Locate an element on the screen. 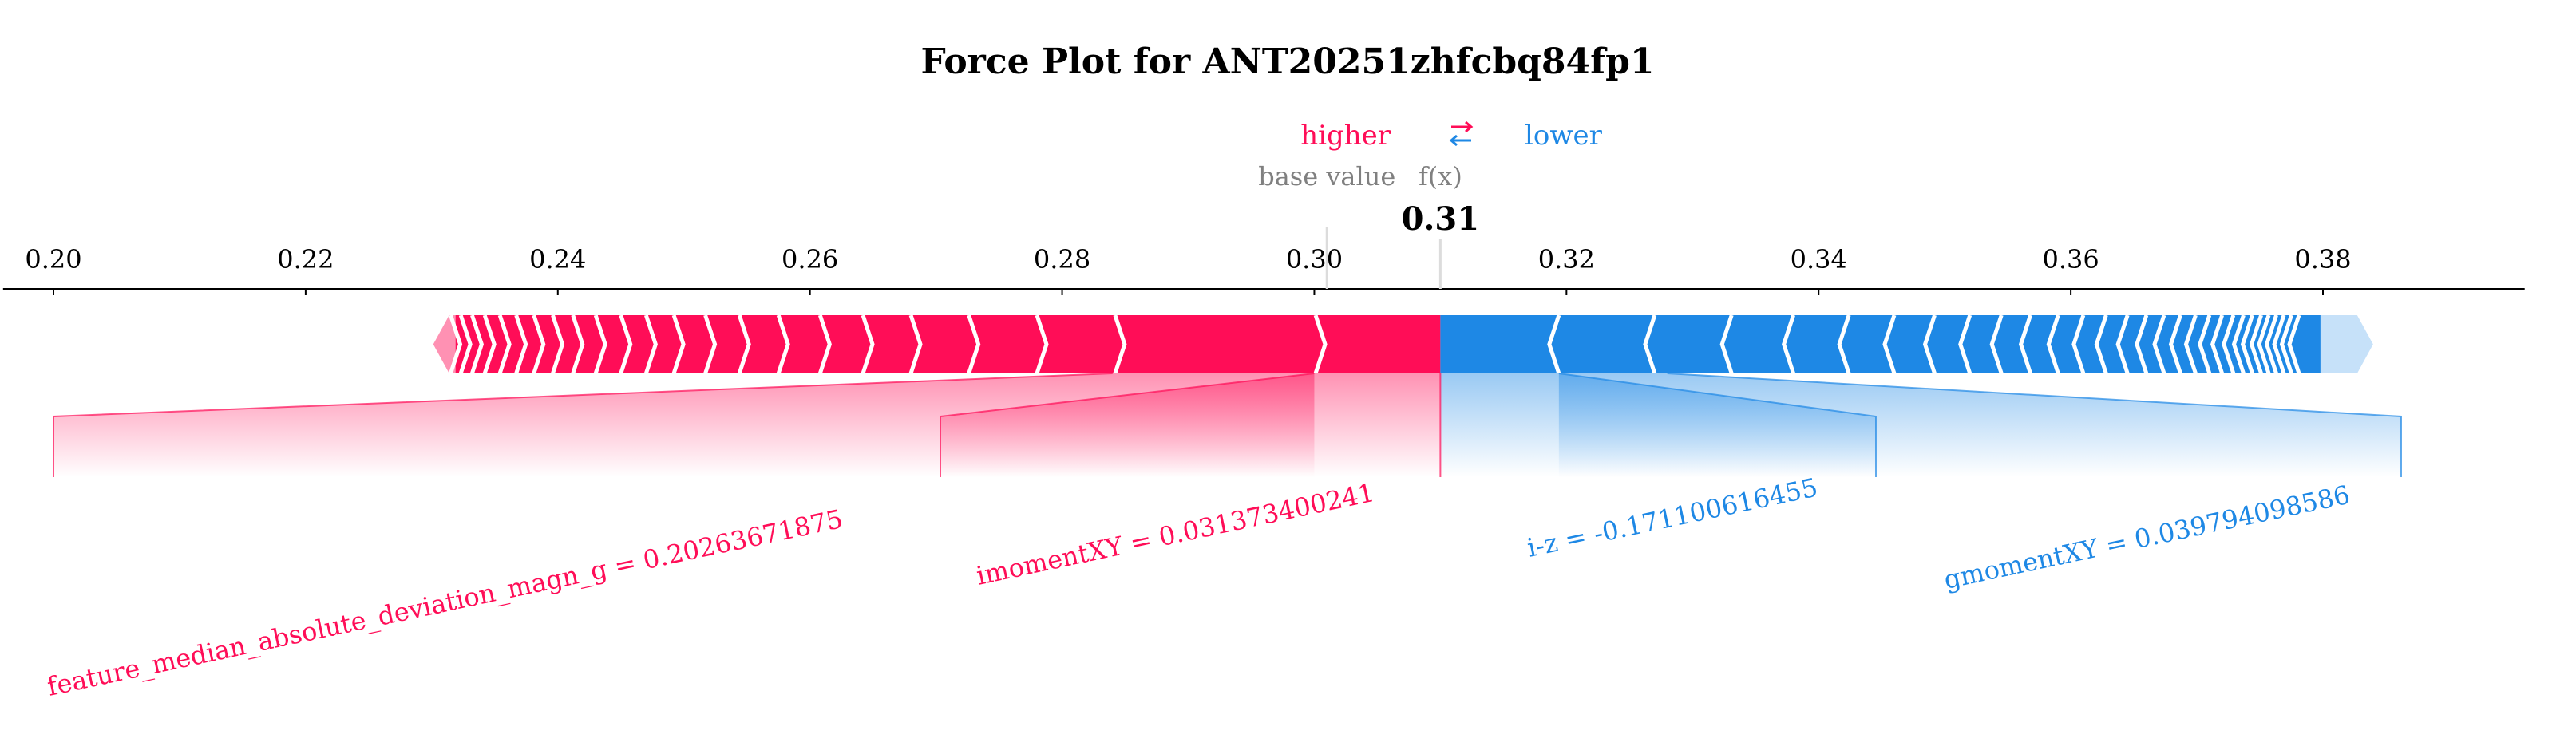  feature-connectors is located at coordinates (1227, 425).